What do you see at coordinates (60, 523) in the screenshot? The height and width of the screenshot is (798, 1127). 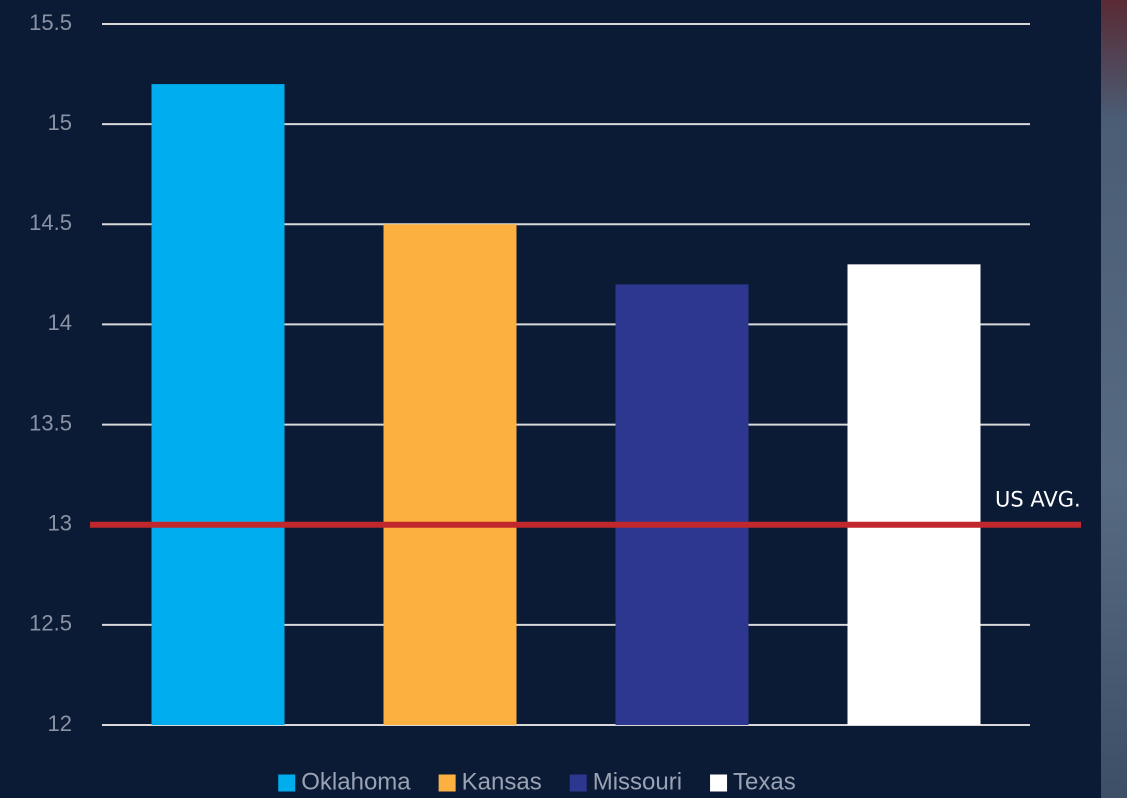 I see `y-tick-label: 13` at bounding box center [60, 523].